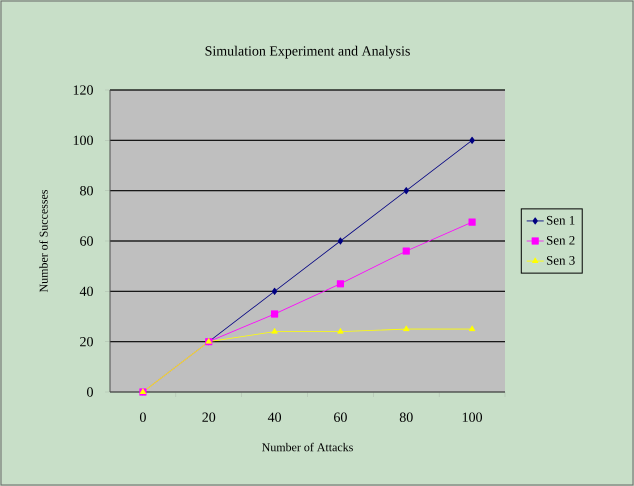 Image resolution: width=634 pixels, height=486 pixels. Describe the element at coordinates (560, 220) in the screenshot. I see `legend-label: Sen 1` at that location.